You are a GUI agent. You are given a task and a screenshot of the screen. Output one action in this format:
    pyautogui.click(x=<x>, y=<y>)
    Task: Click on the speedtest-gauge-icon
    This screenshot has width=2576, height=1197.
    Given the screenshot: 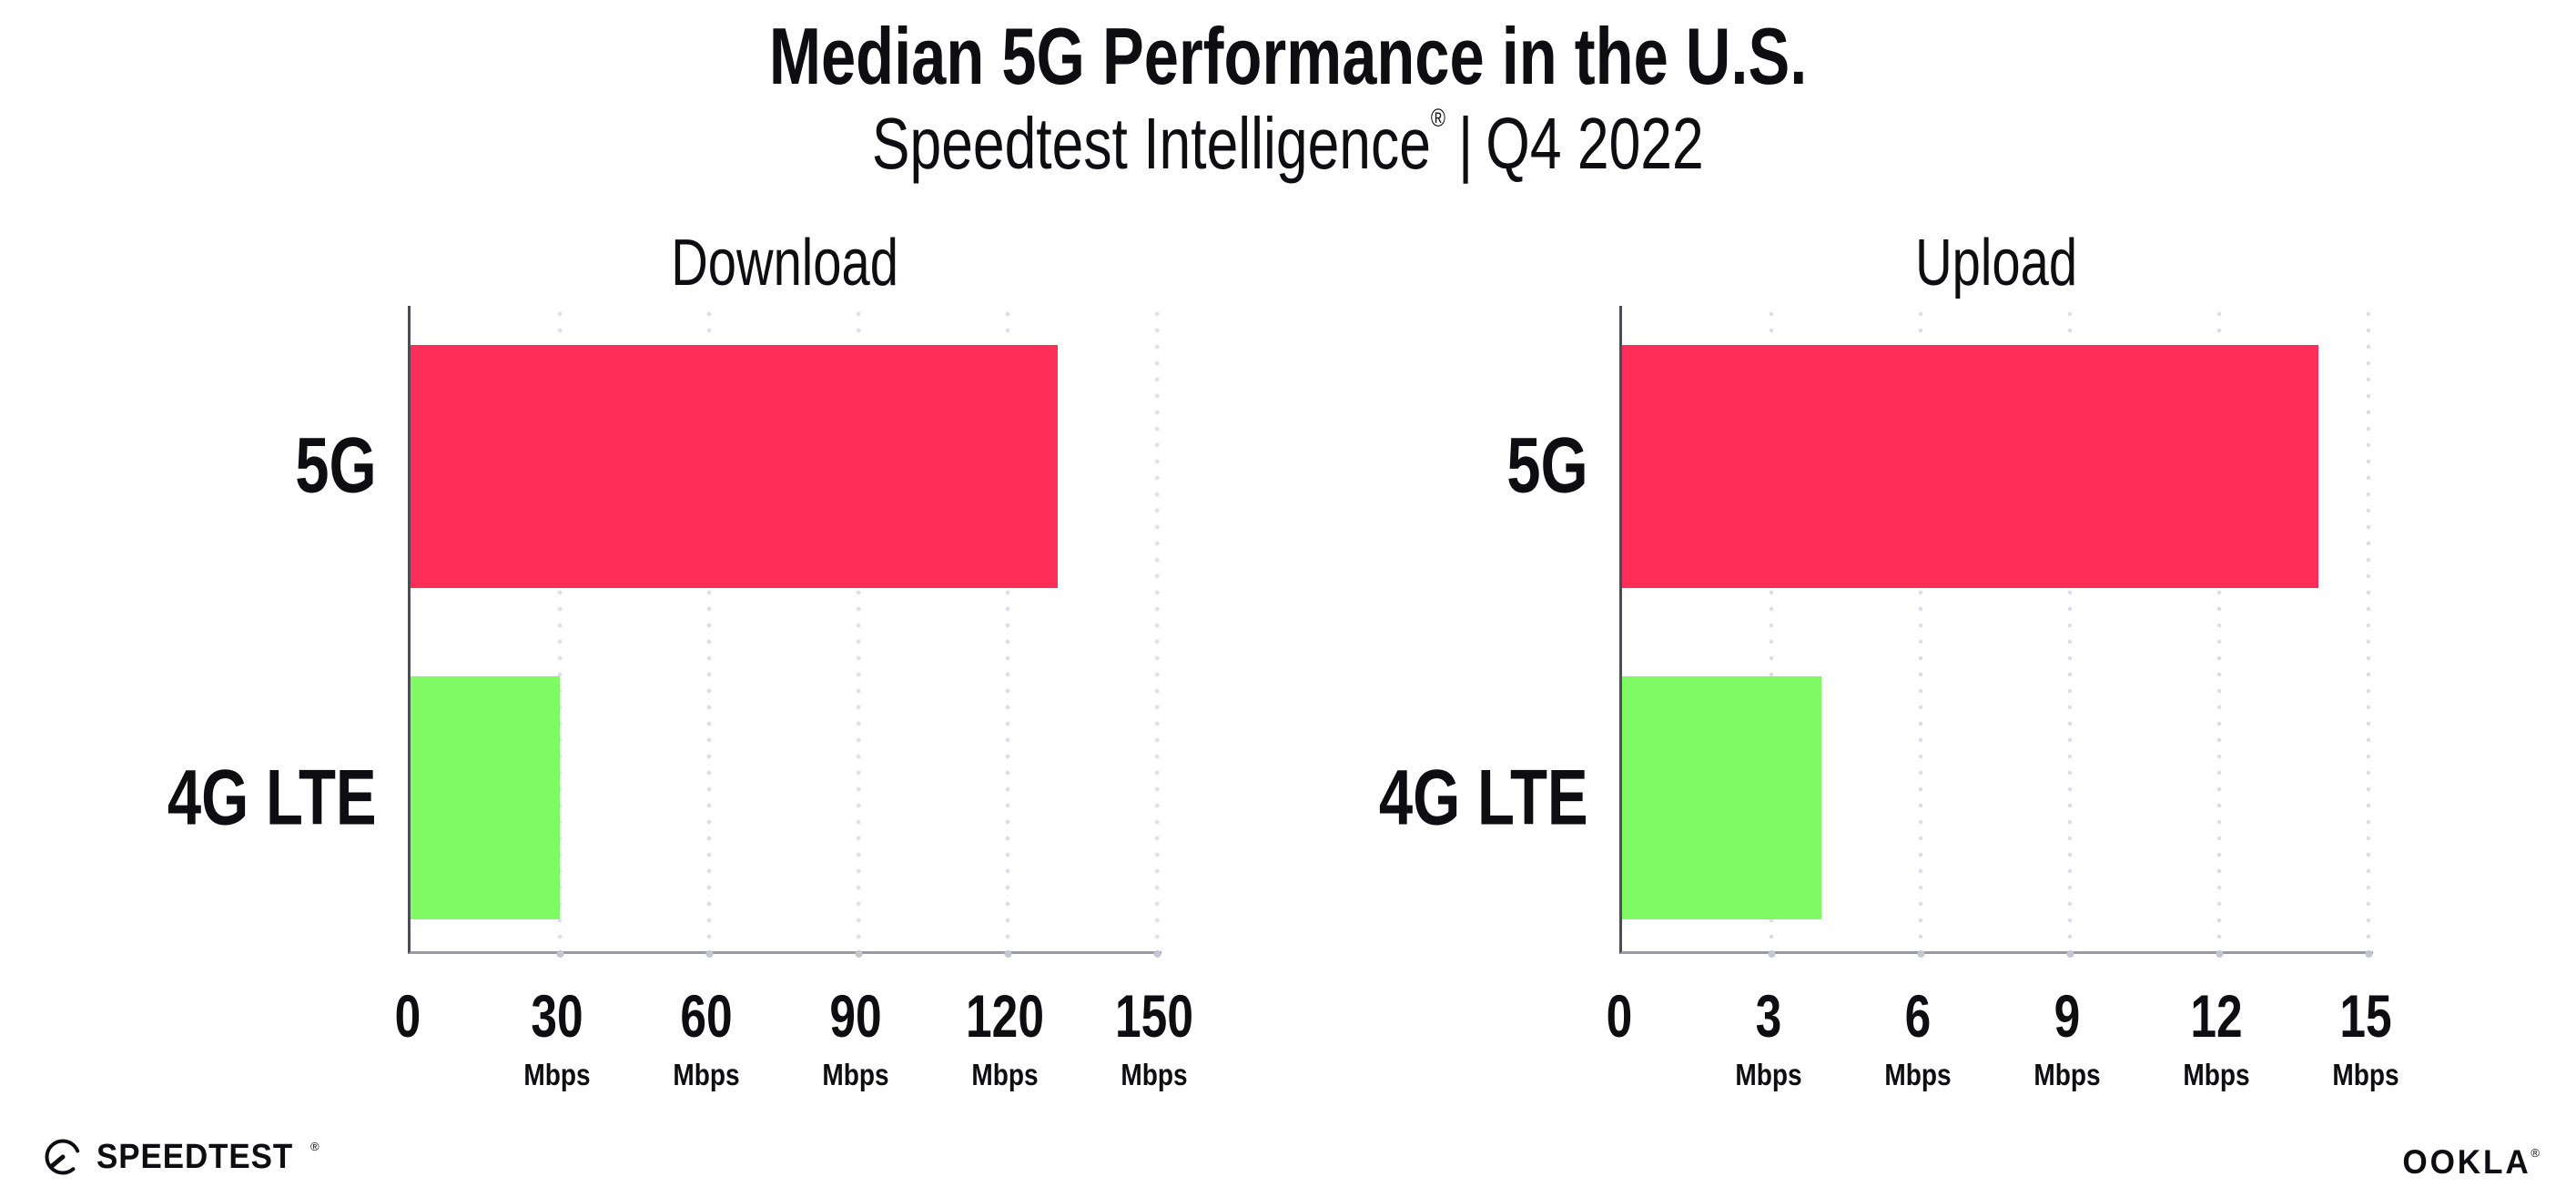 What is the action you would take?
    pyautogui.click(x=63, y=1157)
    